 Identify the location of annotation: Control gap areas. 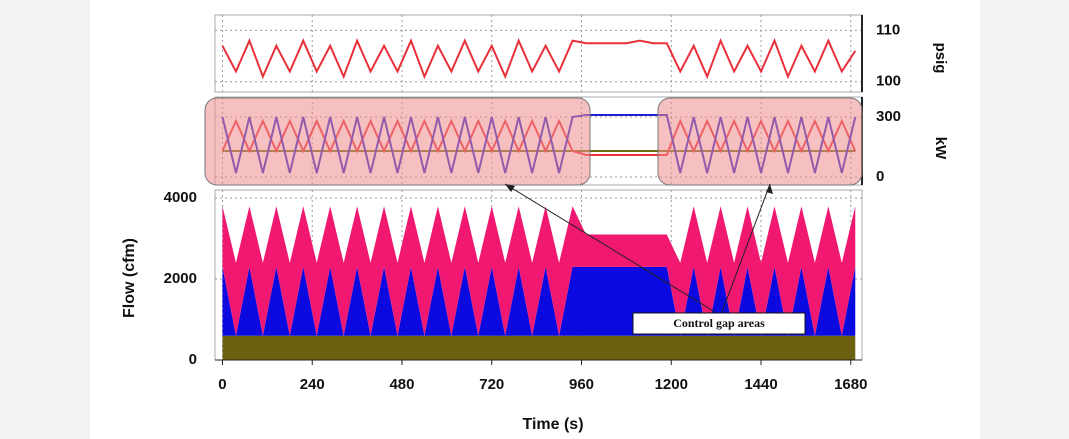
(719, 323).